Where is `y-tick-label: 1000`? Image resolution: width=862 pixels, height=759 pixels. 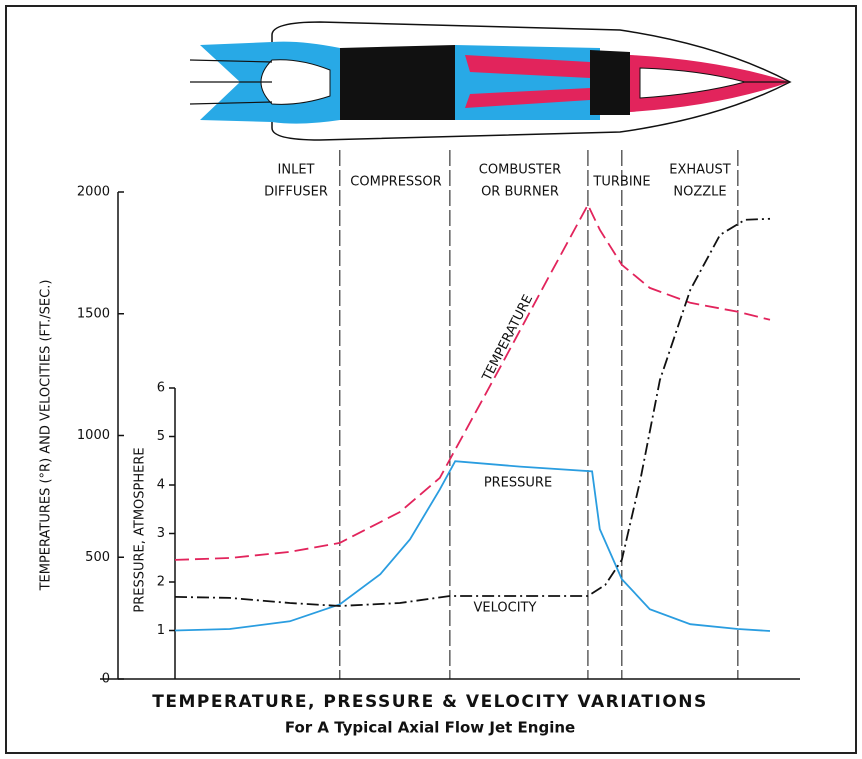
y-tick-label: 1000 is located at coordinates (93, 435).